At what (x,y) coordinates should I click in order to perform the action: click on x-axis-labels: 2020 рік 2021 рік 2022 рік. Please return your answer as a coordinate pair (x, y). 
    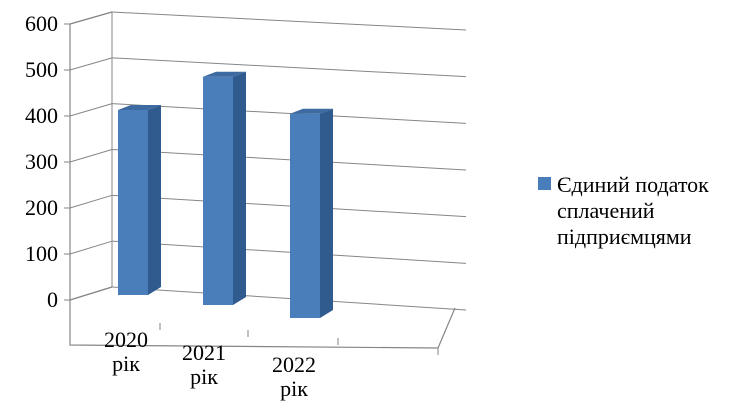
    Looking at the image, I should click on (210, 364).